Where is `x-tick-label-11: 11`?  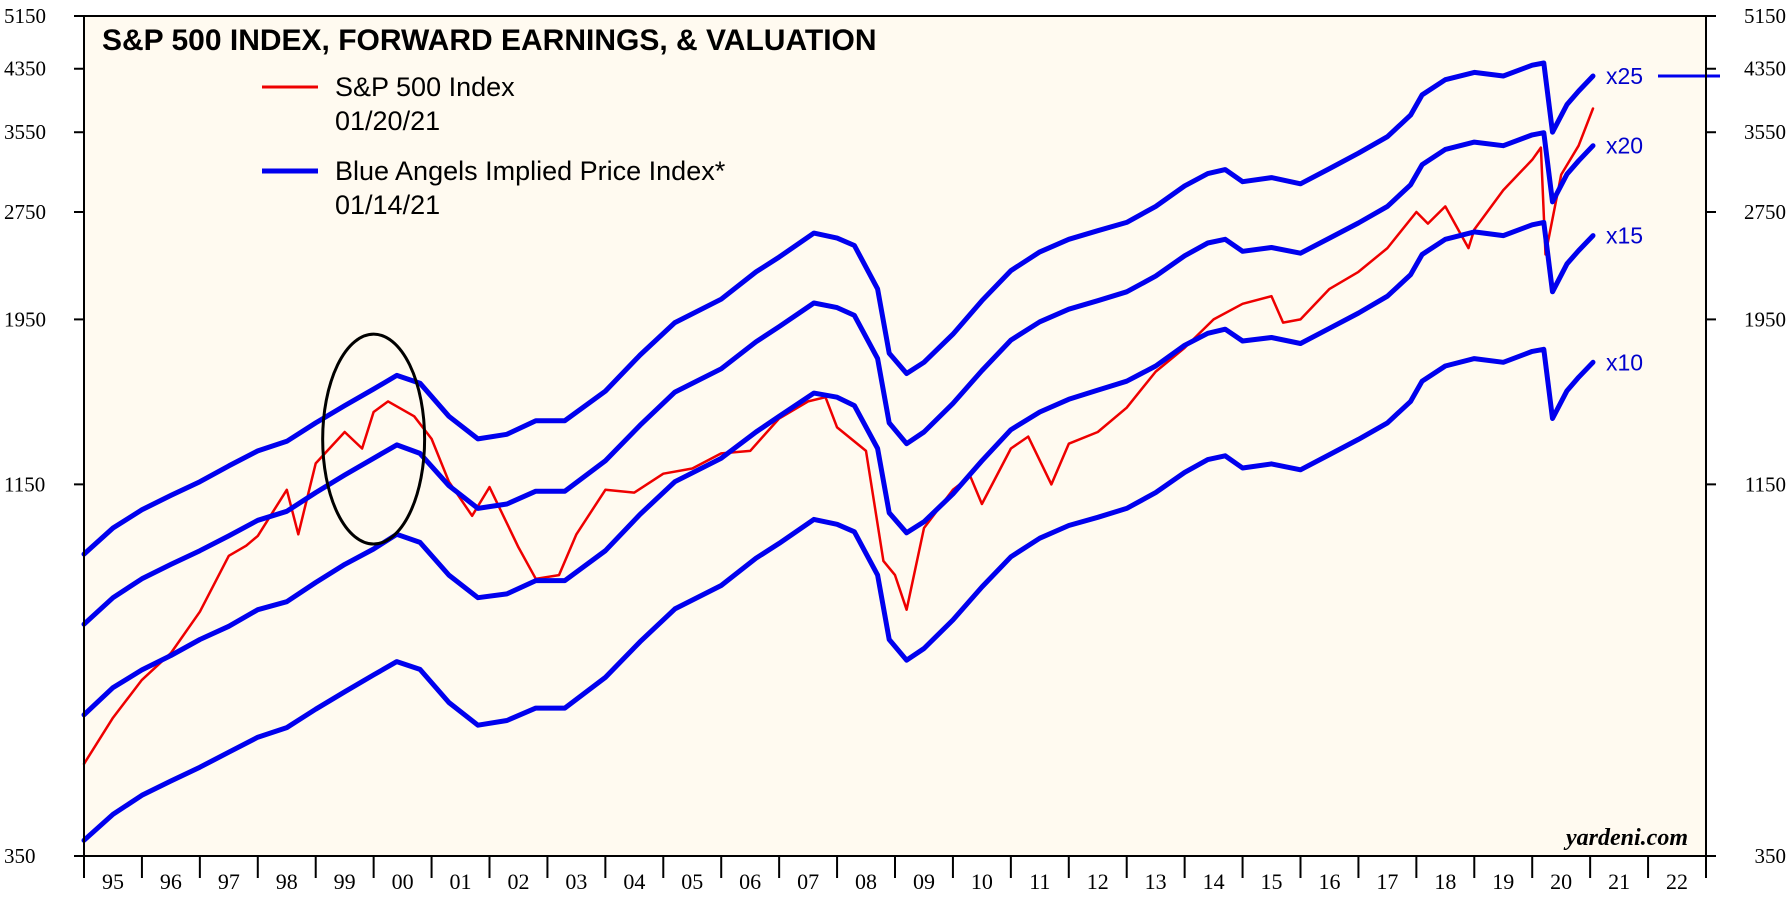 x-tick-label-11: 11 is located at coordinates (1039, 881).